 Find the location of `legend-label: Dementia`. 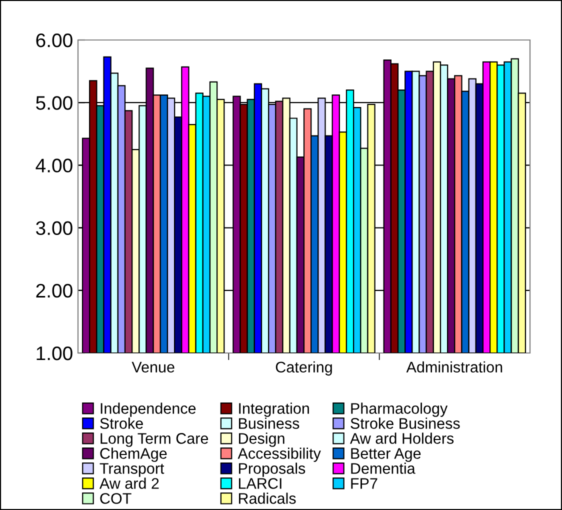

legend-label: Dementia is located at coordinates (383, 468).